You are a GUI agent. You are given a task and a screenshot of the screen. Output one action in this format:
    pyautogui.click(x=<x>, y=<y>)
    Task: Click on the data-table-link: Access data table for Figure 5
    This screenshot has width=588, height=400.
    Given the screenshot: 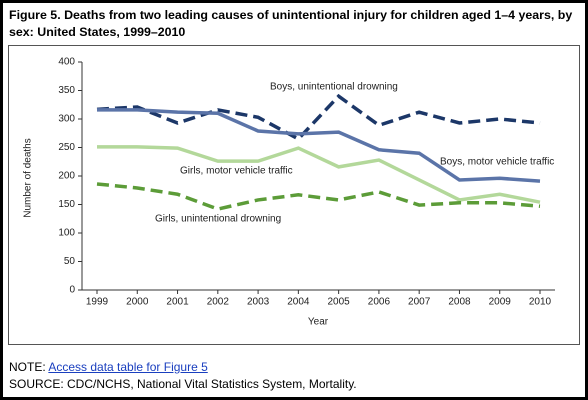 What is the action you would take?
    pyautogui.click(x=128, y=367)
    